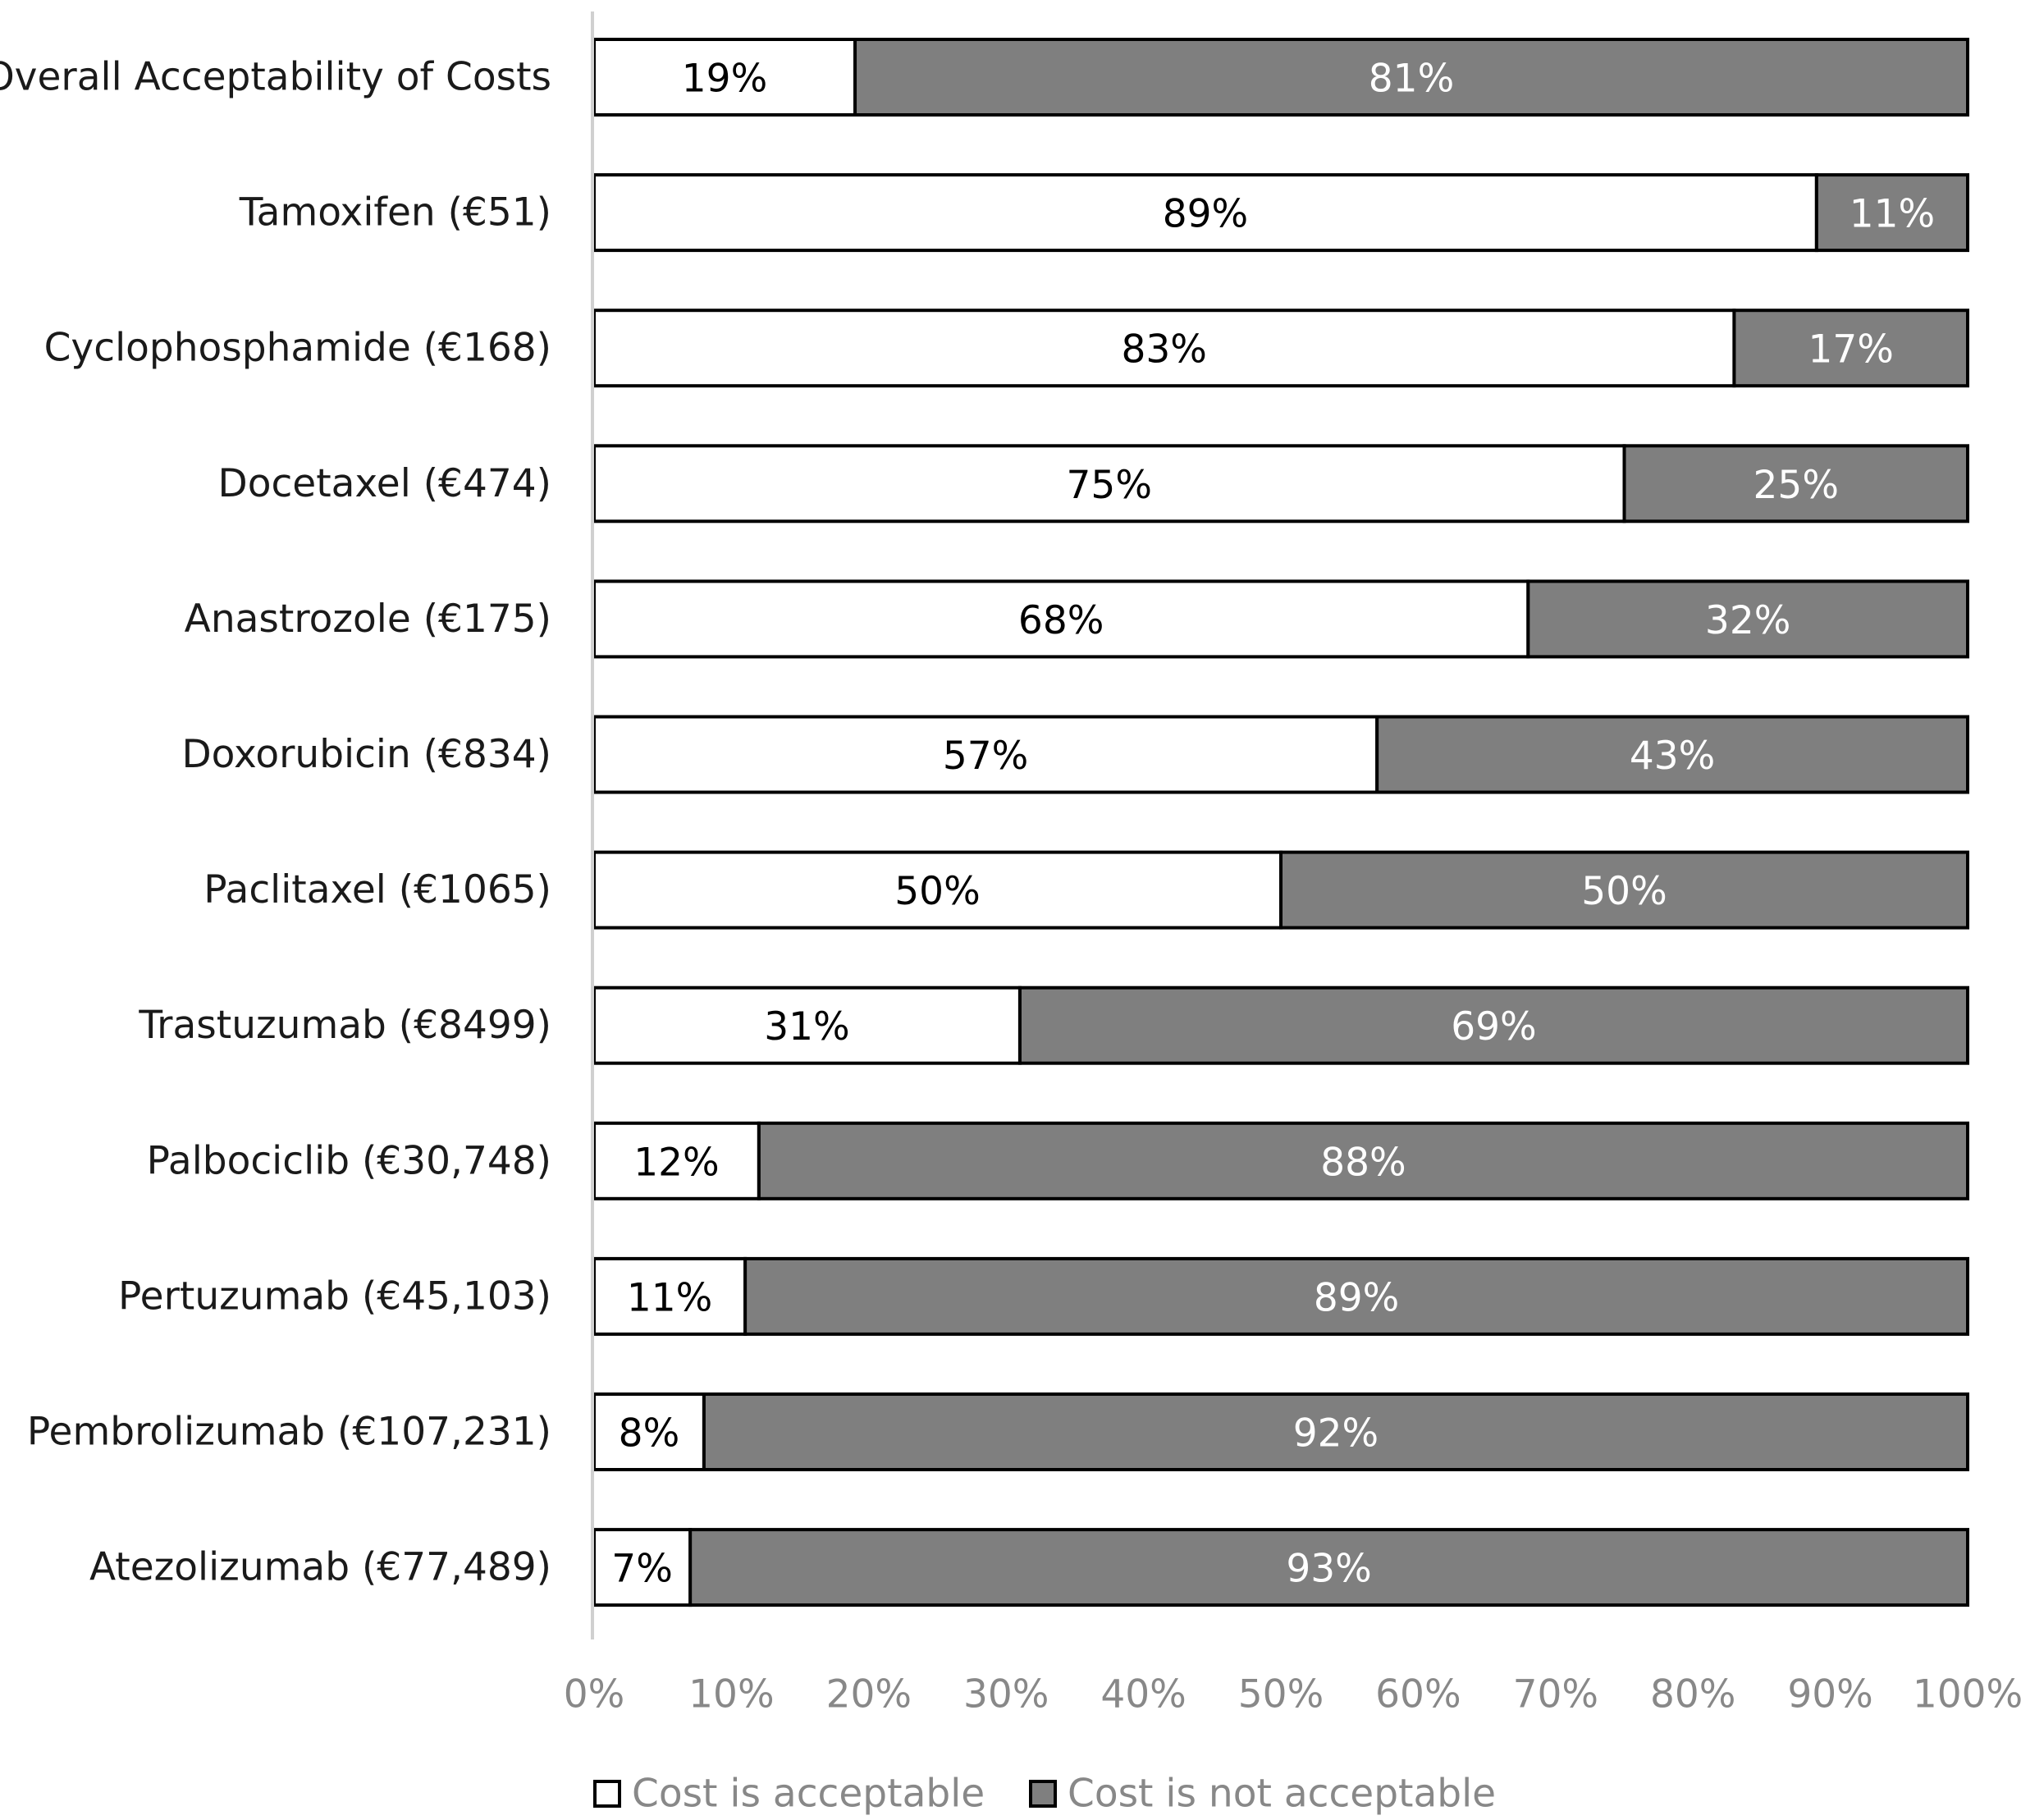 The image size is (2021, 1820). What do you see at coordinates (1830, 1694) in the screenshot?
I see `x-tick-label: 90%` at bounding box center [1830, 1694].